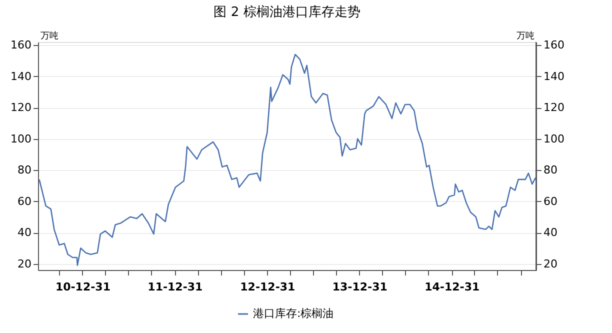 The height and width of the screenshot is (333, 612). Describe the element at coordinates (551, 233) in the screenshot. I see `y2-tick-label: 40` at that location.